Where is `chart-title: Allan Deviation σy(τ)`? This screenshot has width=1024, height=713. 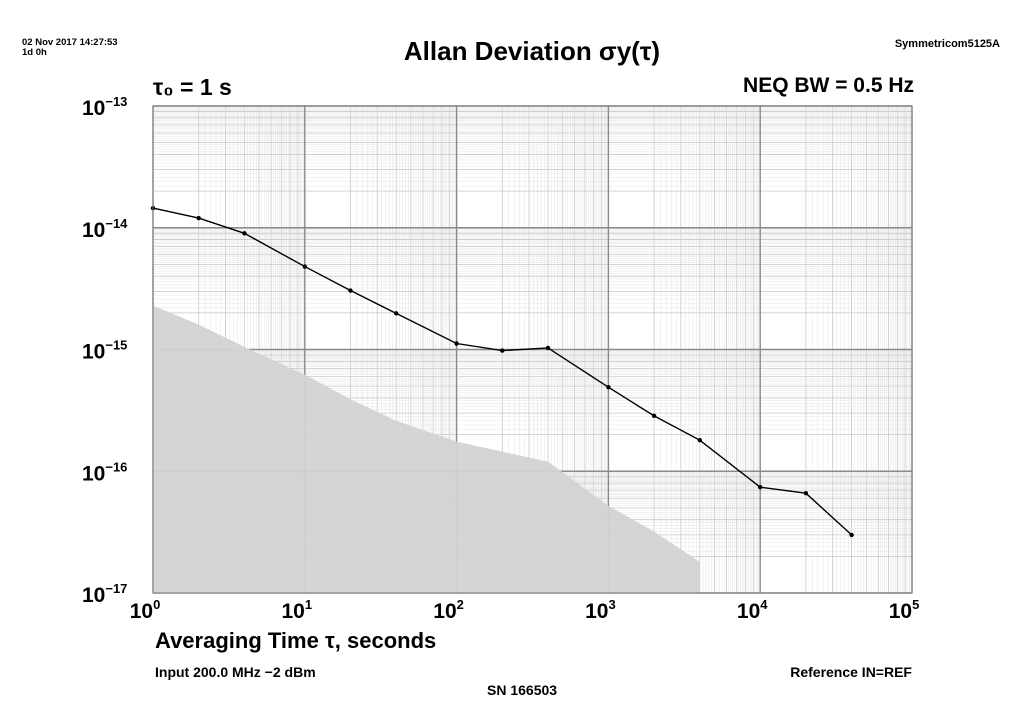 chart-title: Allan Deviation σy(τ) is located at coordinates (532, 51).